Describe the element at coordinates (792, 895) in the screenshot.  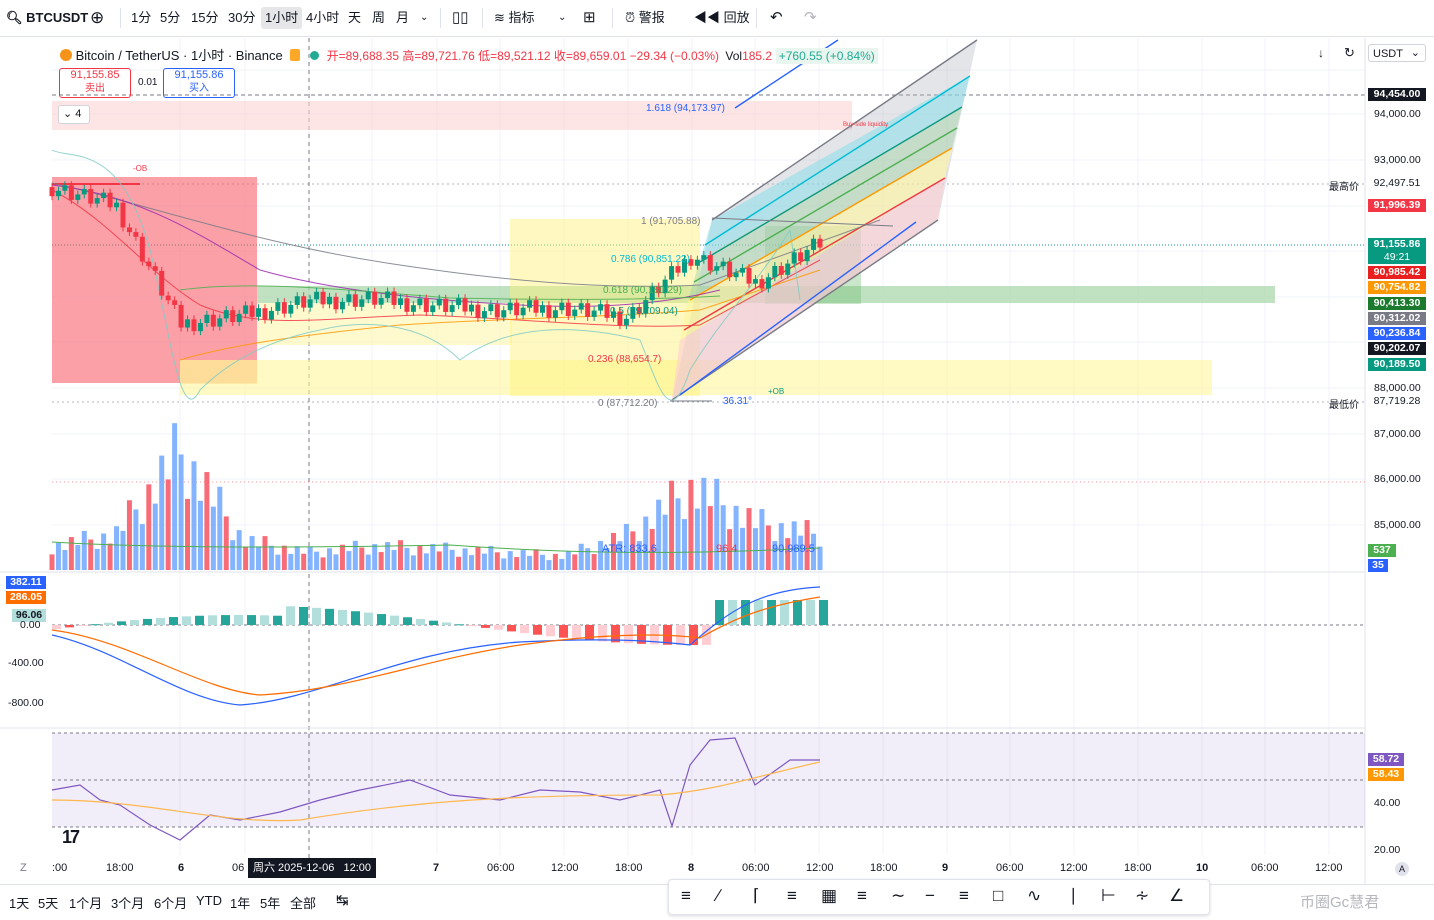
I see `fib-icon: ≡` at that location.